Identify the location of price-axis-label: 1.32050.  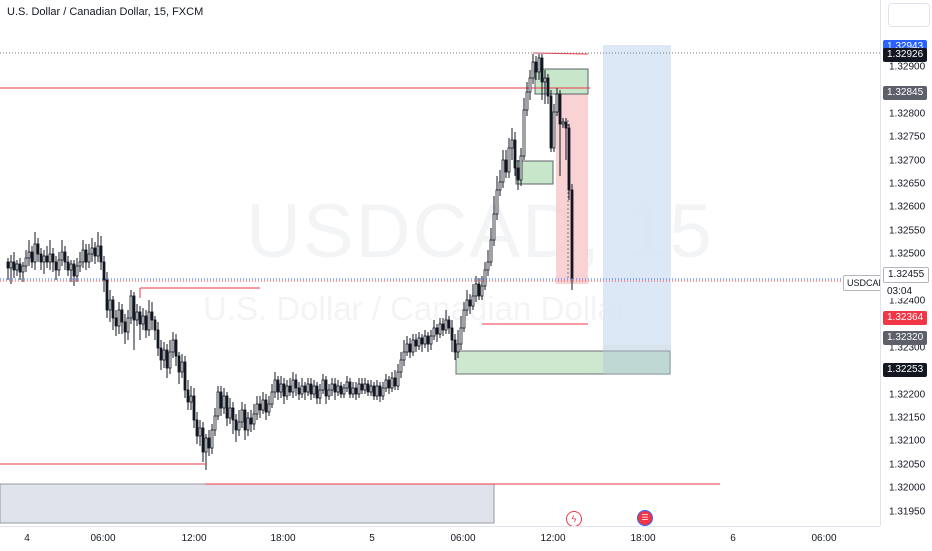
(907, 465).